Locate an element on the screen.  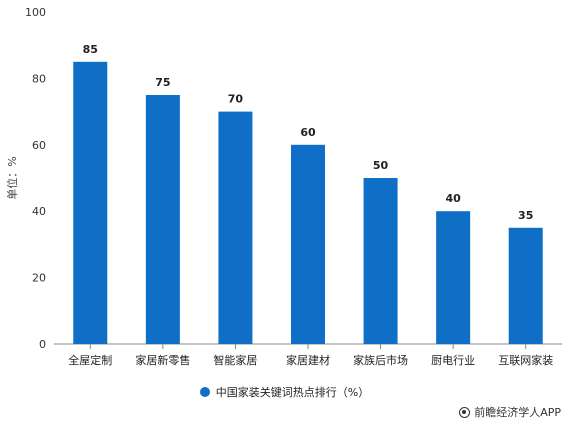
data-label: 50 is located at coordinates (381, 165).